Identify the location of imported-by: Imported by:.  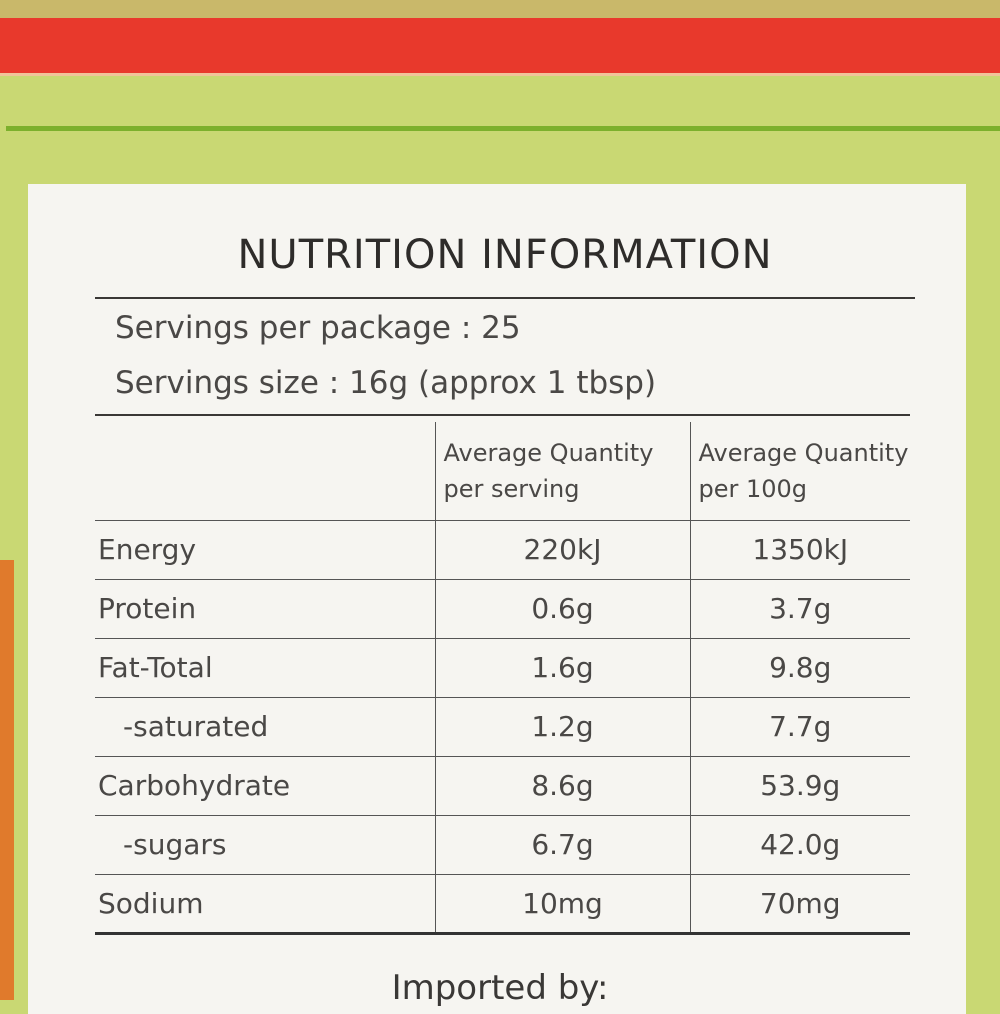
(500, 988).